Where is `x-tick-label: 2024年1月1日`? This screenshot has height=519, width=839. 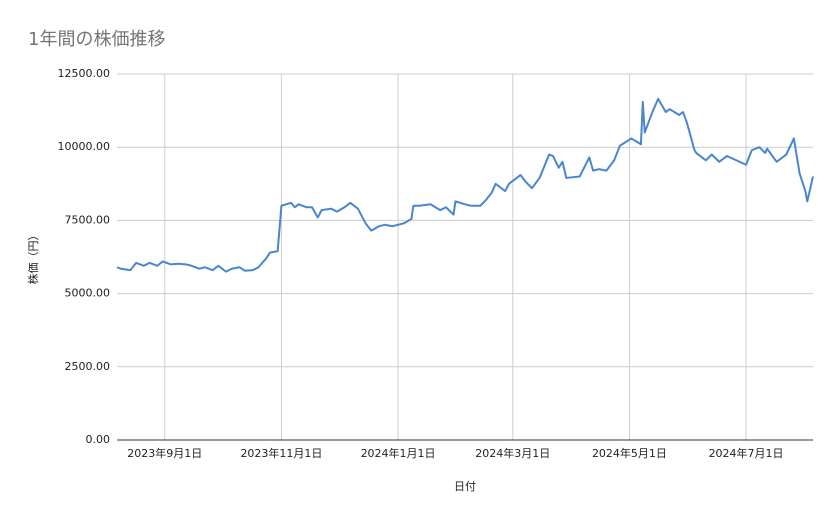
x-tick-label: 2024年1月1日 is located at coordinates (398, 453).